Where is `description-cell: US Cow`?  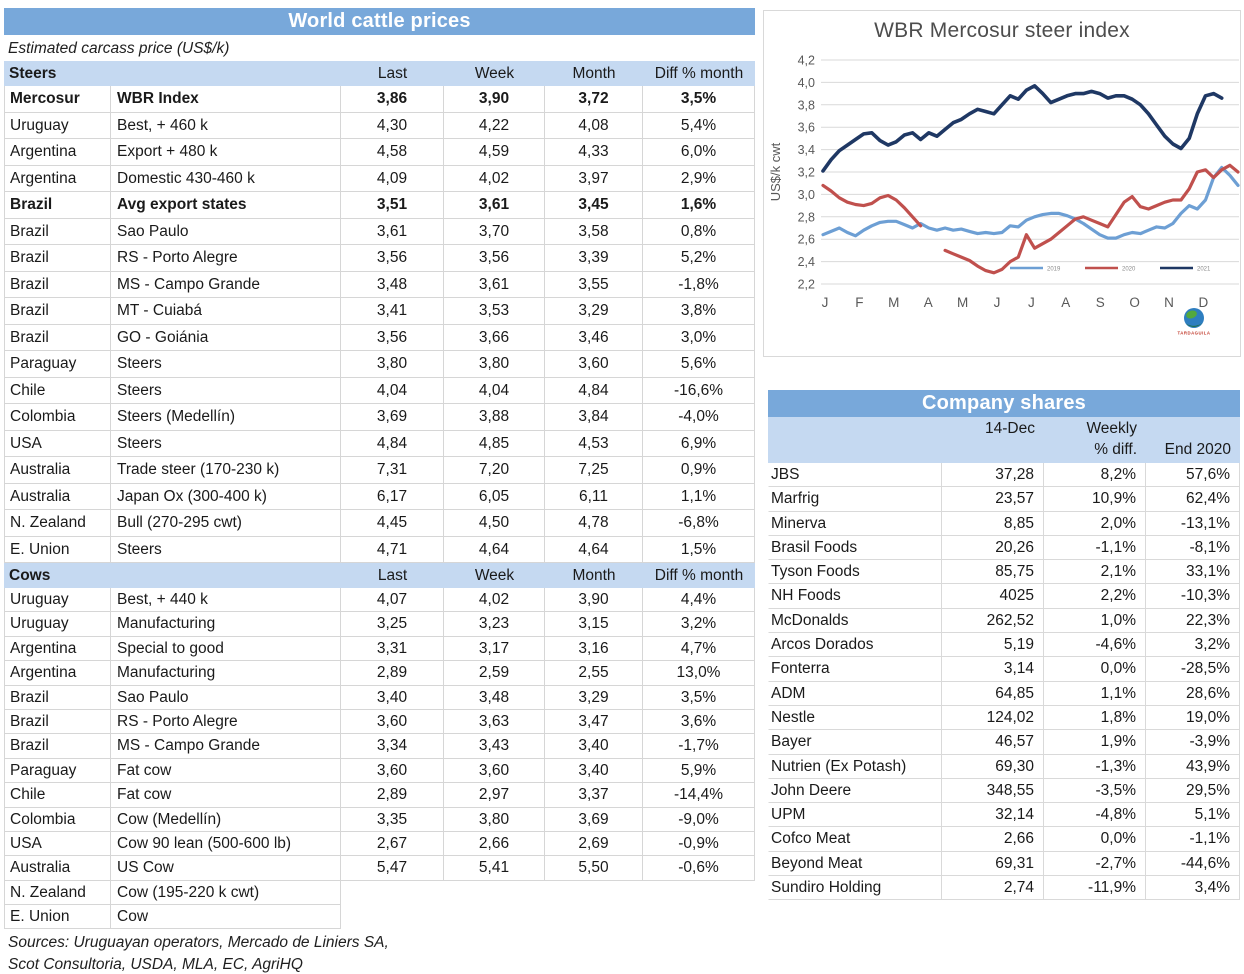 description-cell: US Cow is located at coordinates (226, 868).